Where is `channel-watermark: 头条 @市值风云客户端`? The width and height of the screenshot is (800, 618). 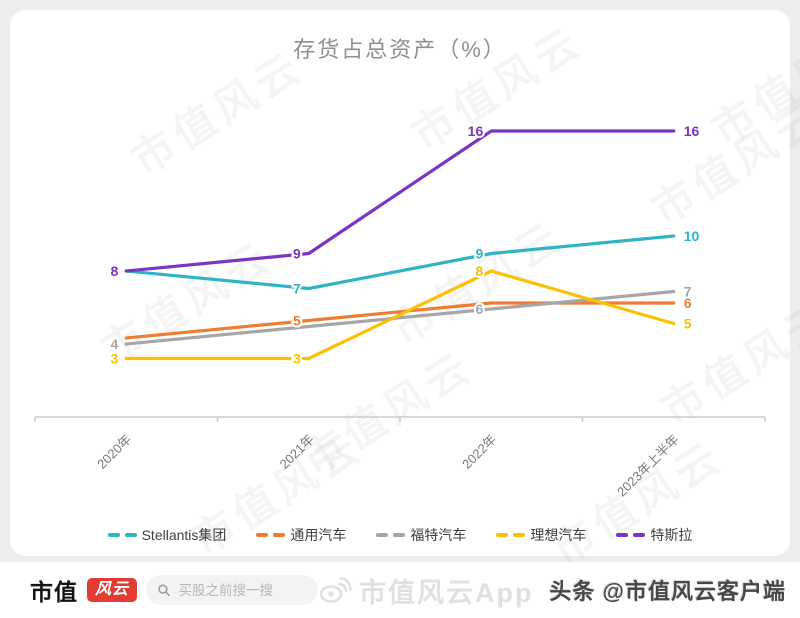
channel-watermark: 头条 @市值风云客户端 is located at coordinates (667, 591).